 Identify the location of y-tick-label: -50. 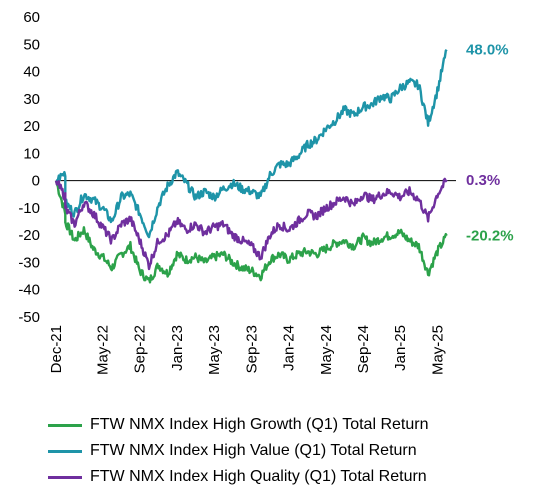
(29, 317).